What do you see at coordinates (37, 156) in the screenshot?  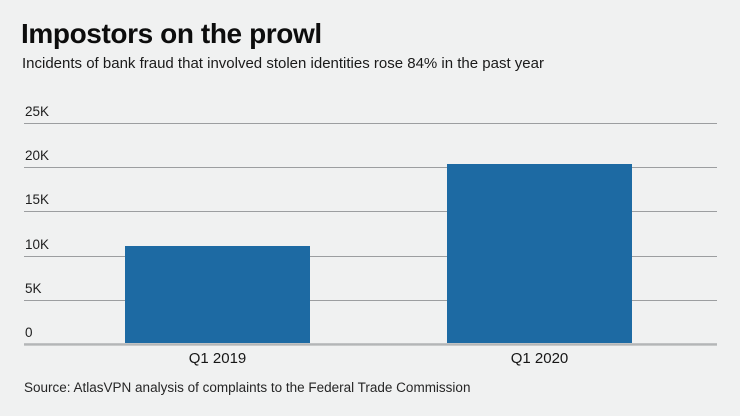 I see `y-tick-label: 20K` at bounding box center [37, 156].